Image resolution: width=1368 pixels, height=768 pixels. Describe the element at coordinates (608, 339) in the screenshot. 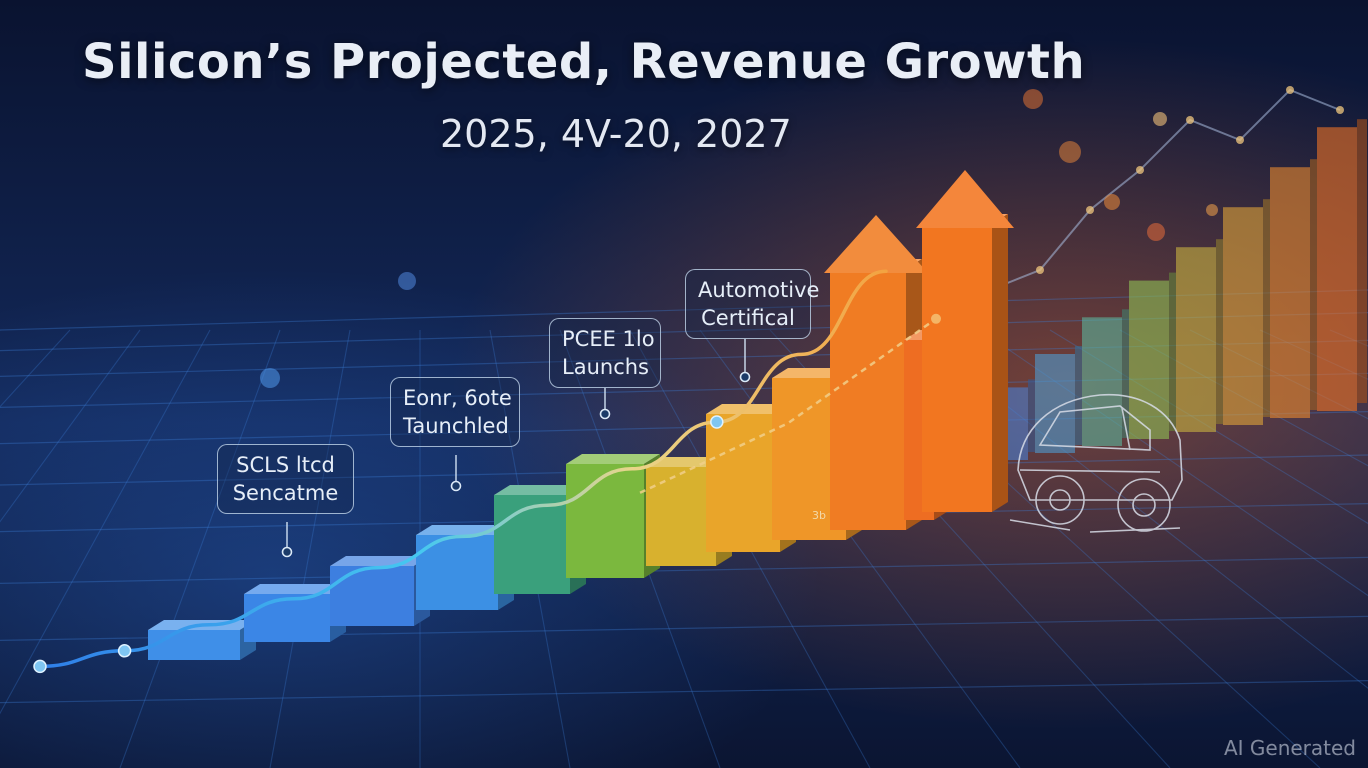

I see `callout-line: PCEE 1lo` at that location.